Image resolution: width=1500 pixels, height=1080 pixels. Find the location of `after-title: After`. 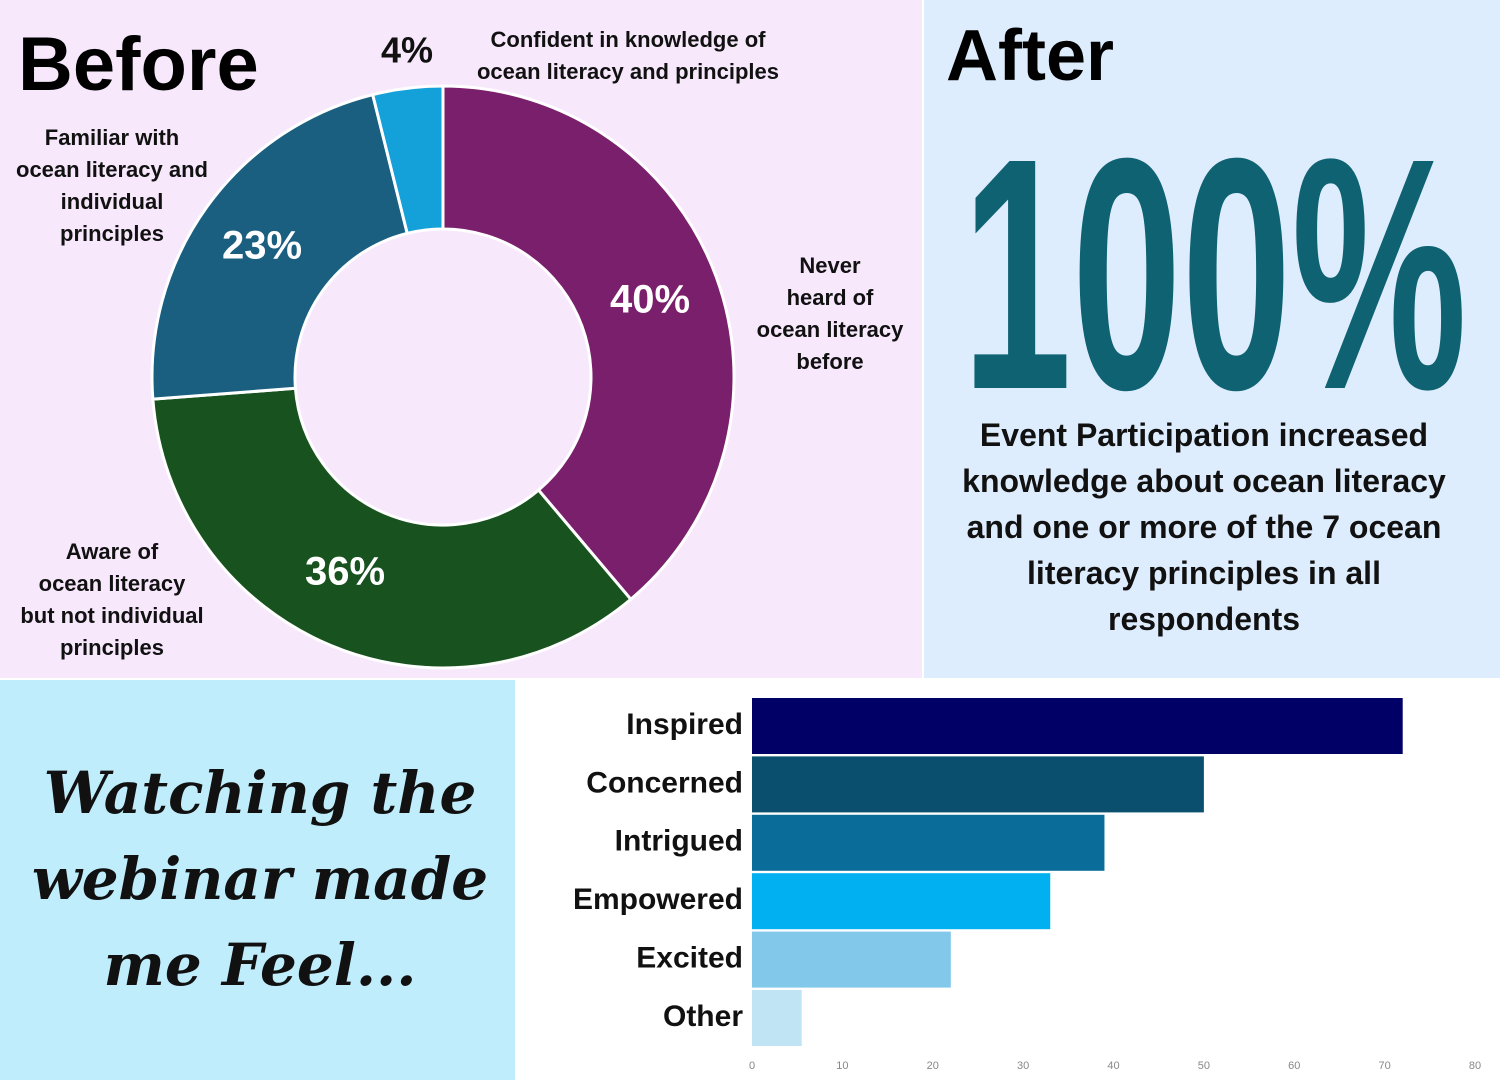

after-title: After is located at coordinates (1030, 56).